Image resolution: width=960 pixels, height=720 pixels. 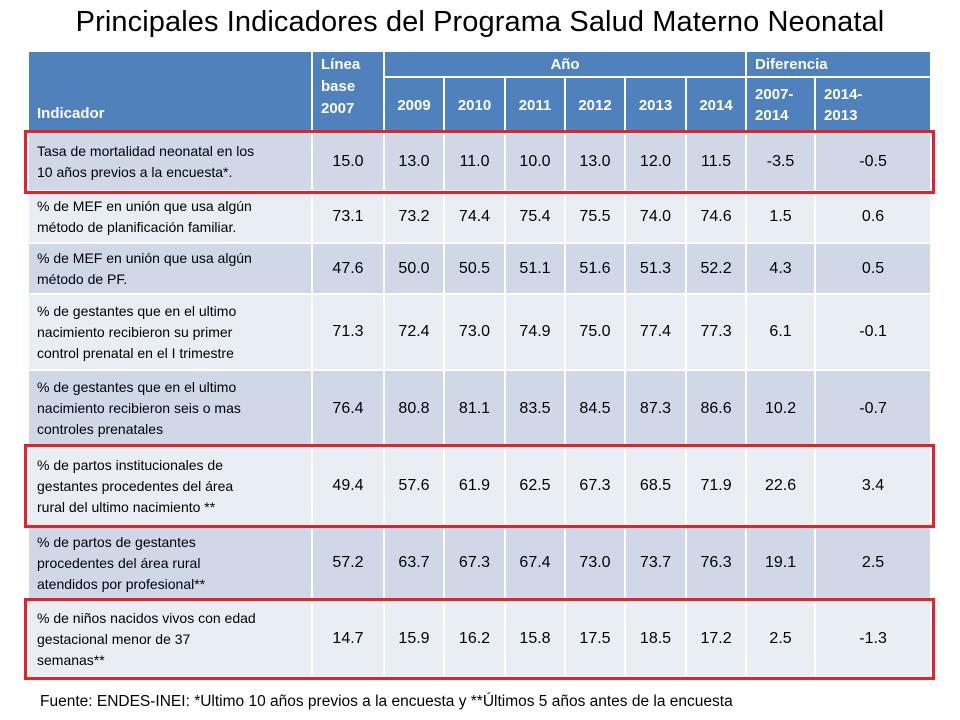 I want to click on indicator-value: 74.9, so click(x=535, y=332).